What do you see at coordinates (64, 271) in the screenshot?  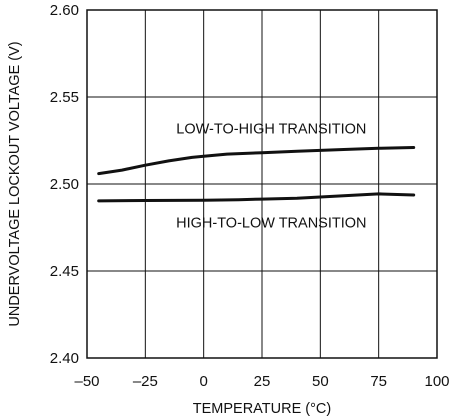 I see `y-tick-label: 2.45` at bounding box center [64, 271].